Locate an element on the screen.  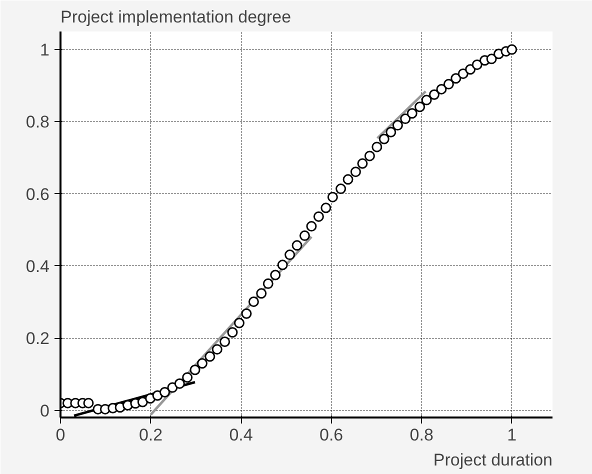
x-tick-label: 0.2 is located at coordinates (150, 435).